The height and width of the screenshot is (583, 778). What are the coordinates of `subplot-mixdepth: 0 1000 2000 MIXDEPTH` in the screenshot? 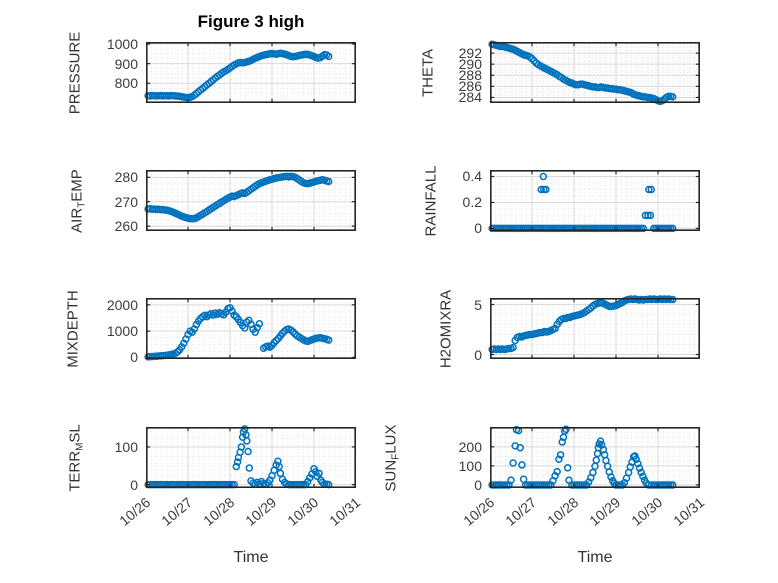 It's located at (210, 328).